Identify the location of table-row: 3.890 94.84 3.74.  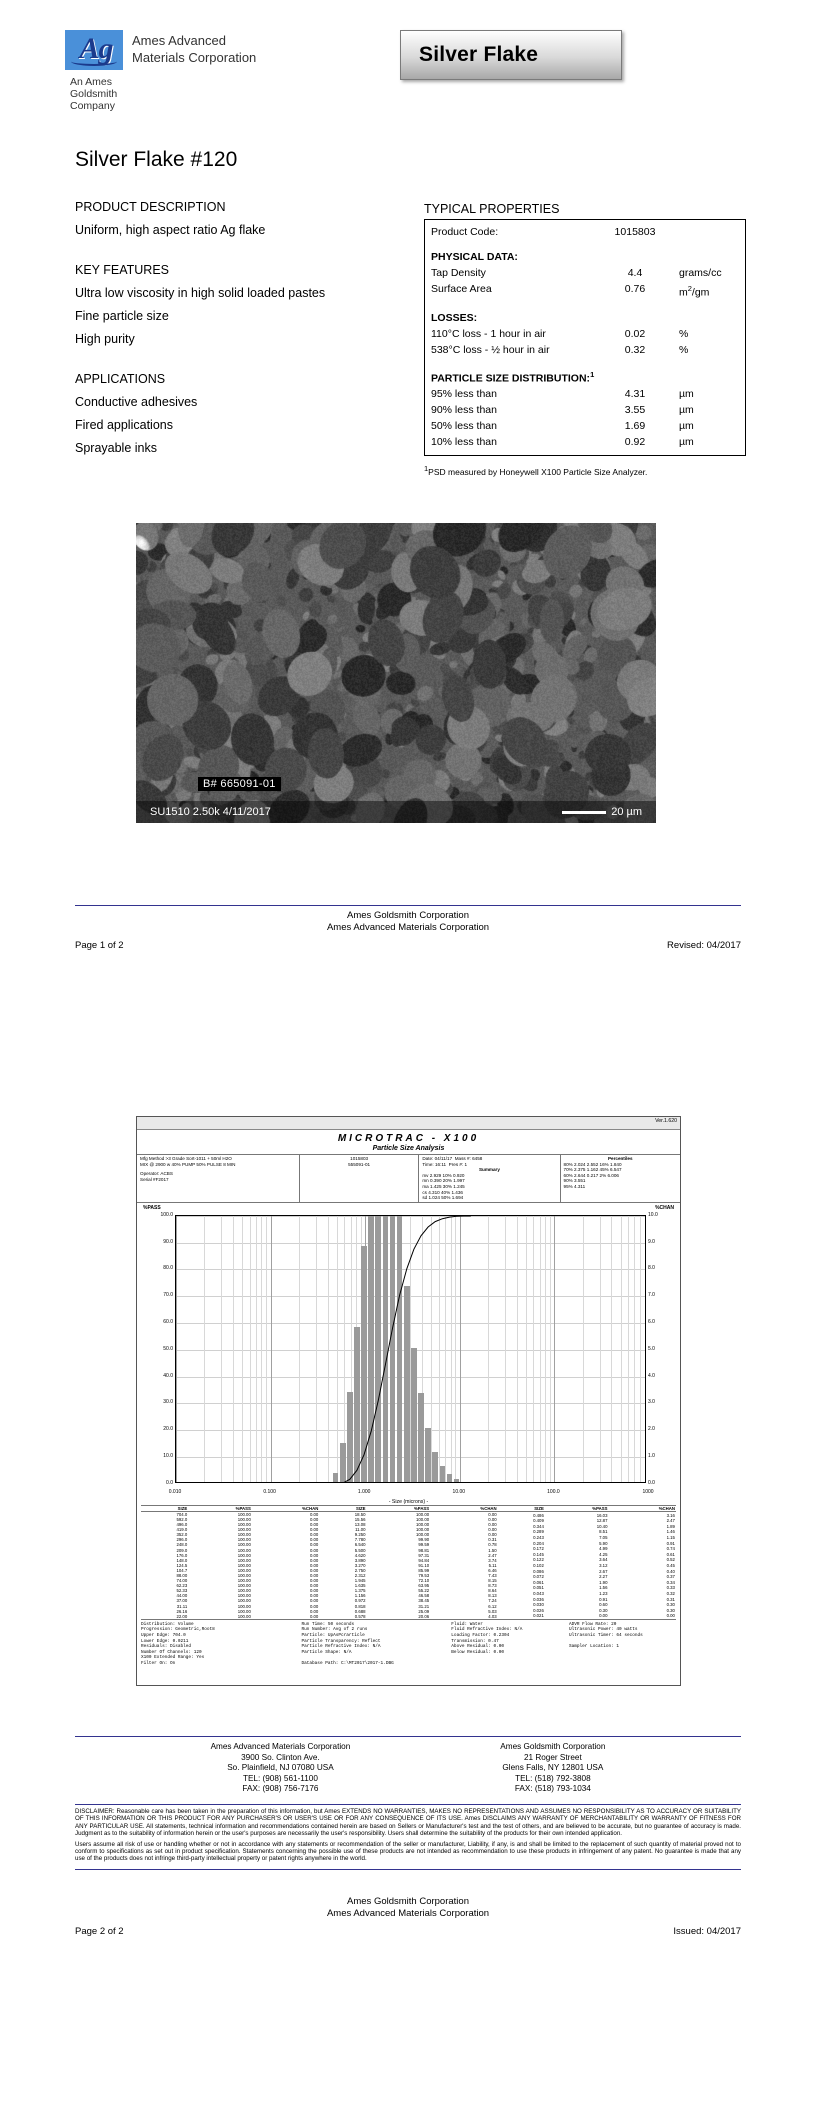
(425, 1560).